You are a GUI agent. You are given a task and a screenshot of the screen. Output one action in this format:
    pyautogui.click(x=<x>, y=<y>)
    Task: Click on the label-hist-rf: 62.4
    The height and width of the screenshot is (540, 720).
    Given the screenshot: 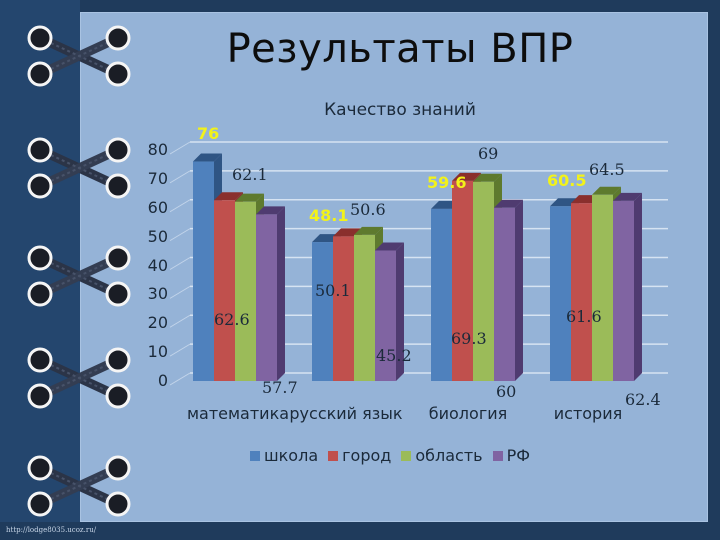 What is the action you would take?
    pyautogui.click(x=643, y=399)
    